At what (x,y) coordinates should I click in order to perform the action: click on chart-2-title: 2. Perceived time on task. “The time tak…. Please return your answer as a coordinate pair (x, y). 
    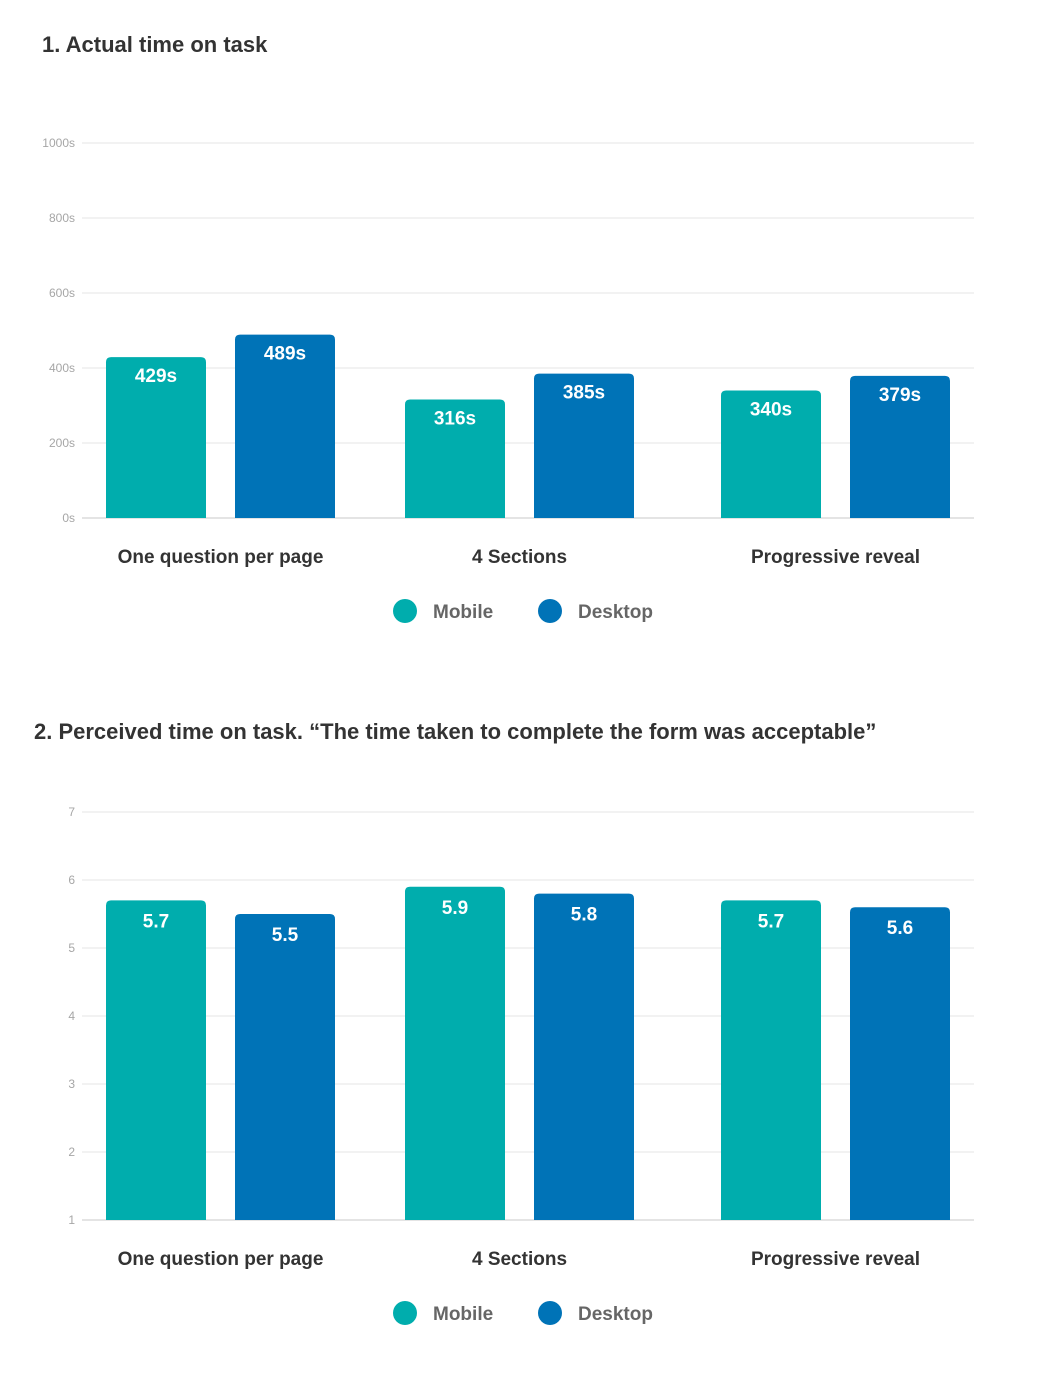
    Looking at the image, I should click on (455, 731).